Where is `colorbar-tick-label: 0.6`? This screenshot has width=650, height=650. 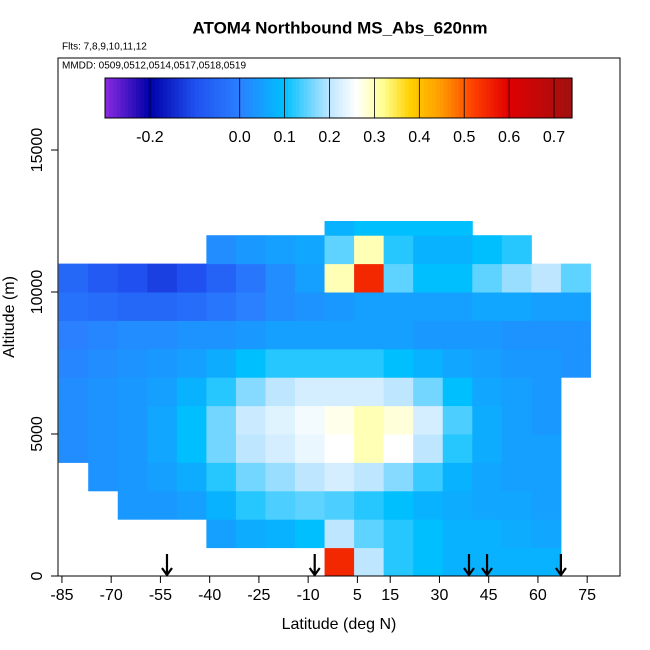 colorbar-tick-label: 0.6 is located at coordinates (509, 137).